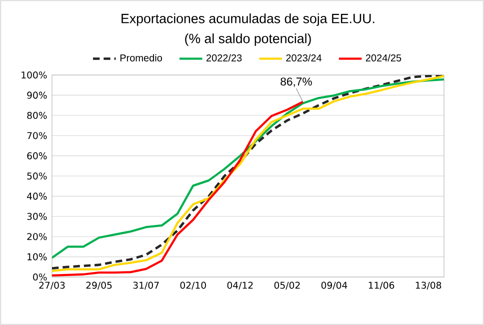 The height and width of the screenshot is (325, 484). What do you see at coordinates (146, 286) in the screenshot?
I see `x-tick-label: 31/07` at bounding box center [146, 286].